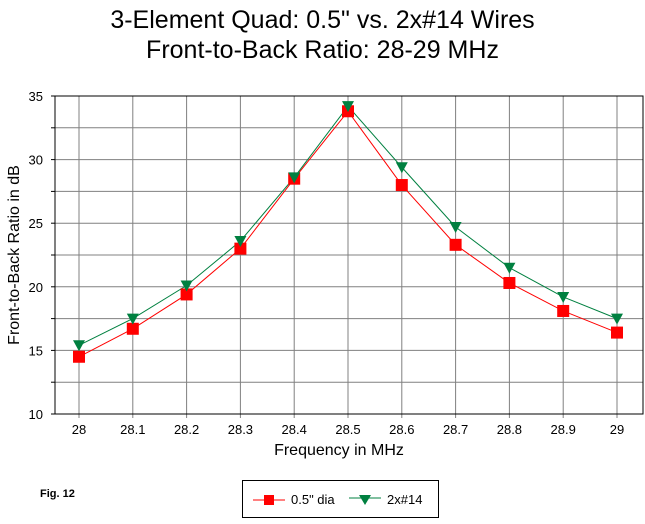  I want to click on x-tick-label: 28.7, so click(455, 429).